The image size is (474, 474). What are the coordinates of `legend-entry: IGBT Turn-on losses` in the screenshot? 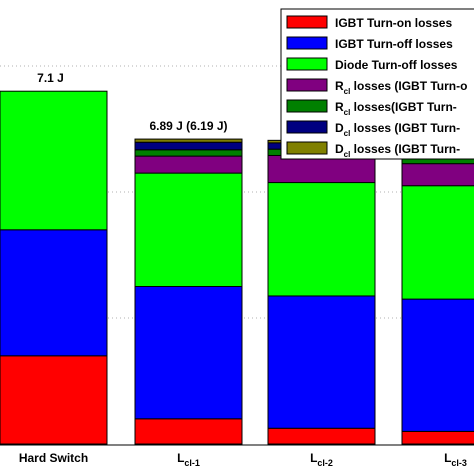 It's located at (393, 23).